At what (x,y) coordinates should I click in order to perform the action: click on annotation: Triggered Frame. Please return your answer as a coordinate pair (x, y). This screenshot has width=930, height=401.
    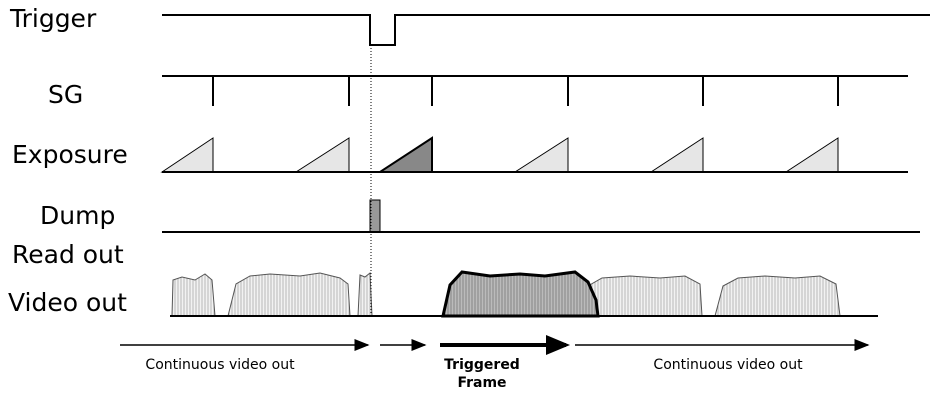
    Looking at the image, I should click on (482, 374).